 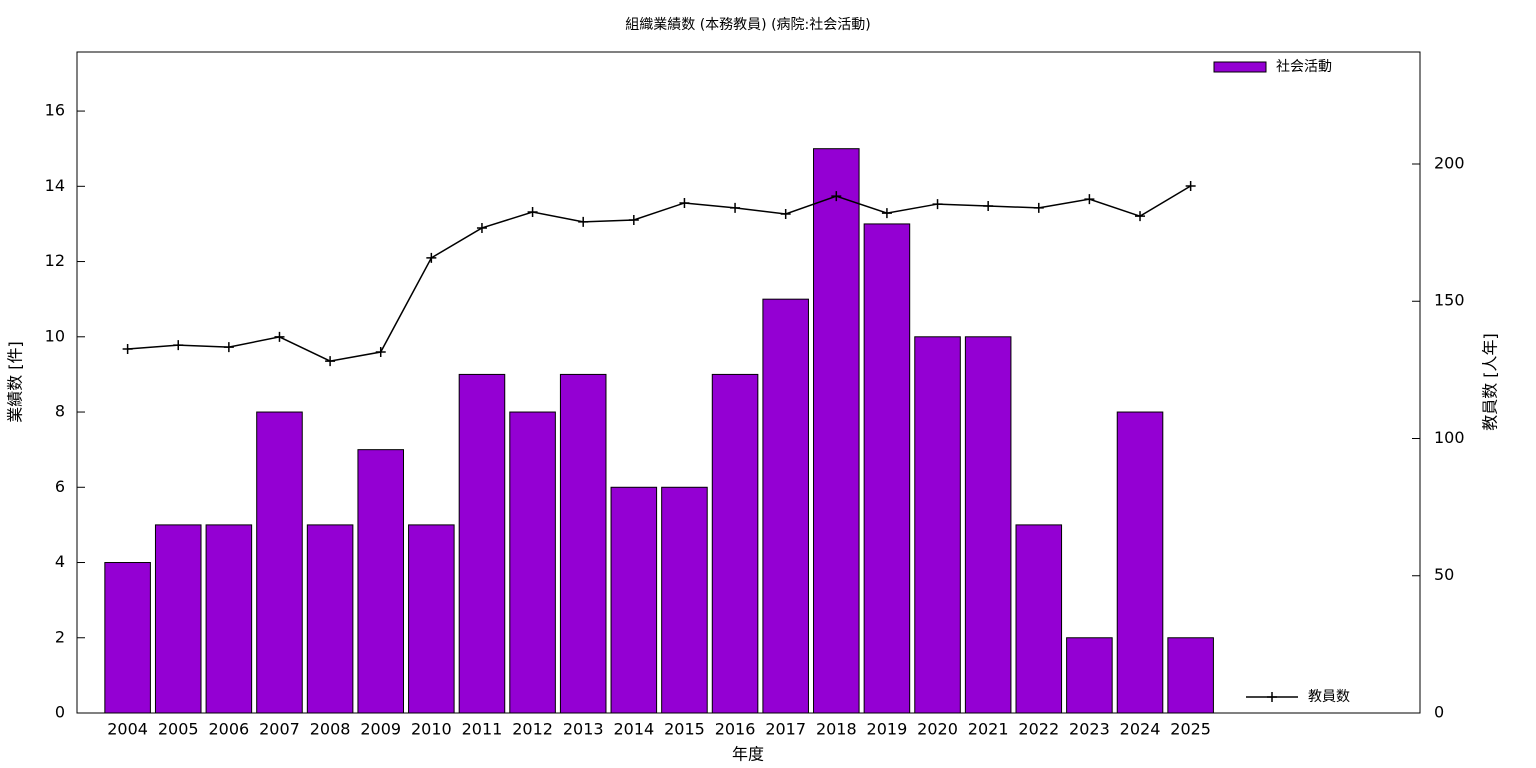 What do you see at coordinates (836, 729) in the screenshot?
I see `x-tick-label: 2018` at bounding box center [836, 729].